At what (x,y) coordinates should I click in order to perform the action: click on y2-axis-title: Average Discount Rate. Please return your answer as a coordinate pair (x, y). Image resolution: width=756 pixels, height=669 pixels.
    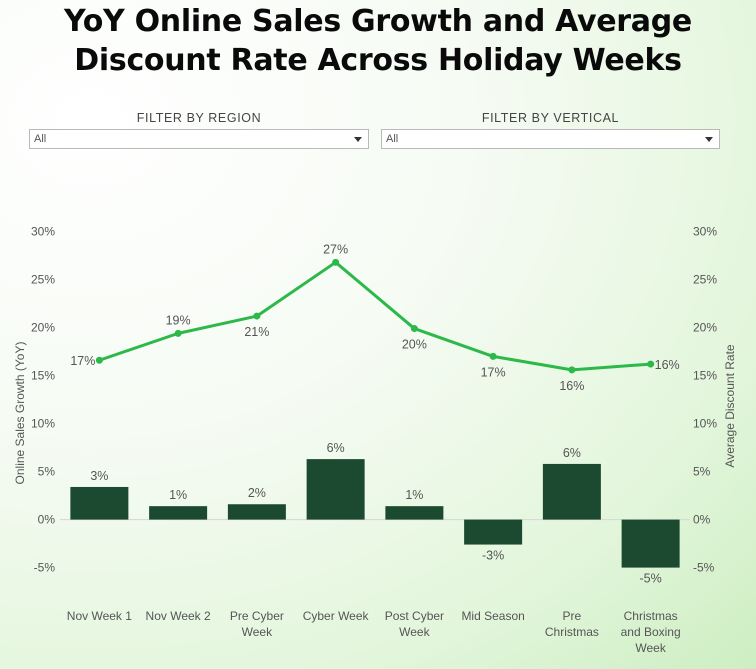
    Looking at the image, I should click on (730, 406).